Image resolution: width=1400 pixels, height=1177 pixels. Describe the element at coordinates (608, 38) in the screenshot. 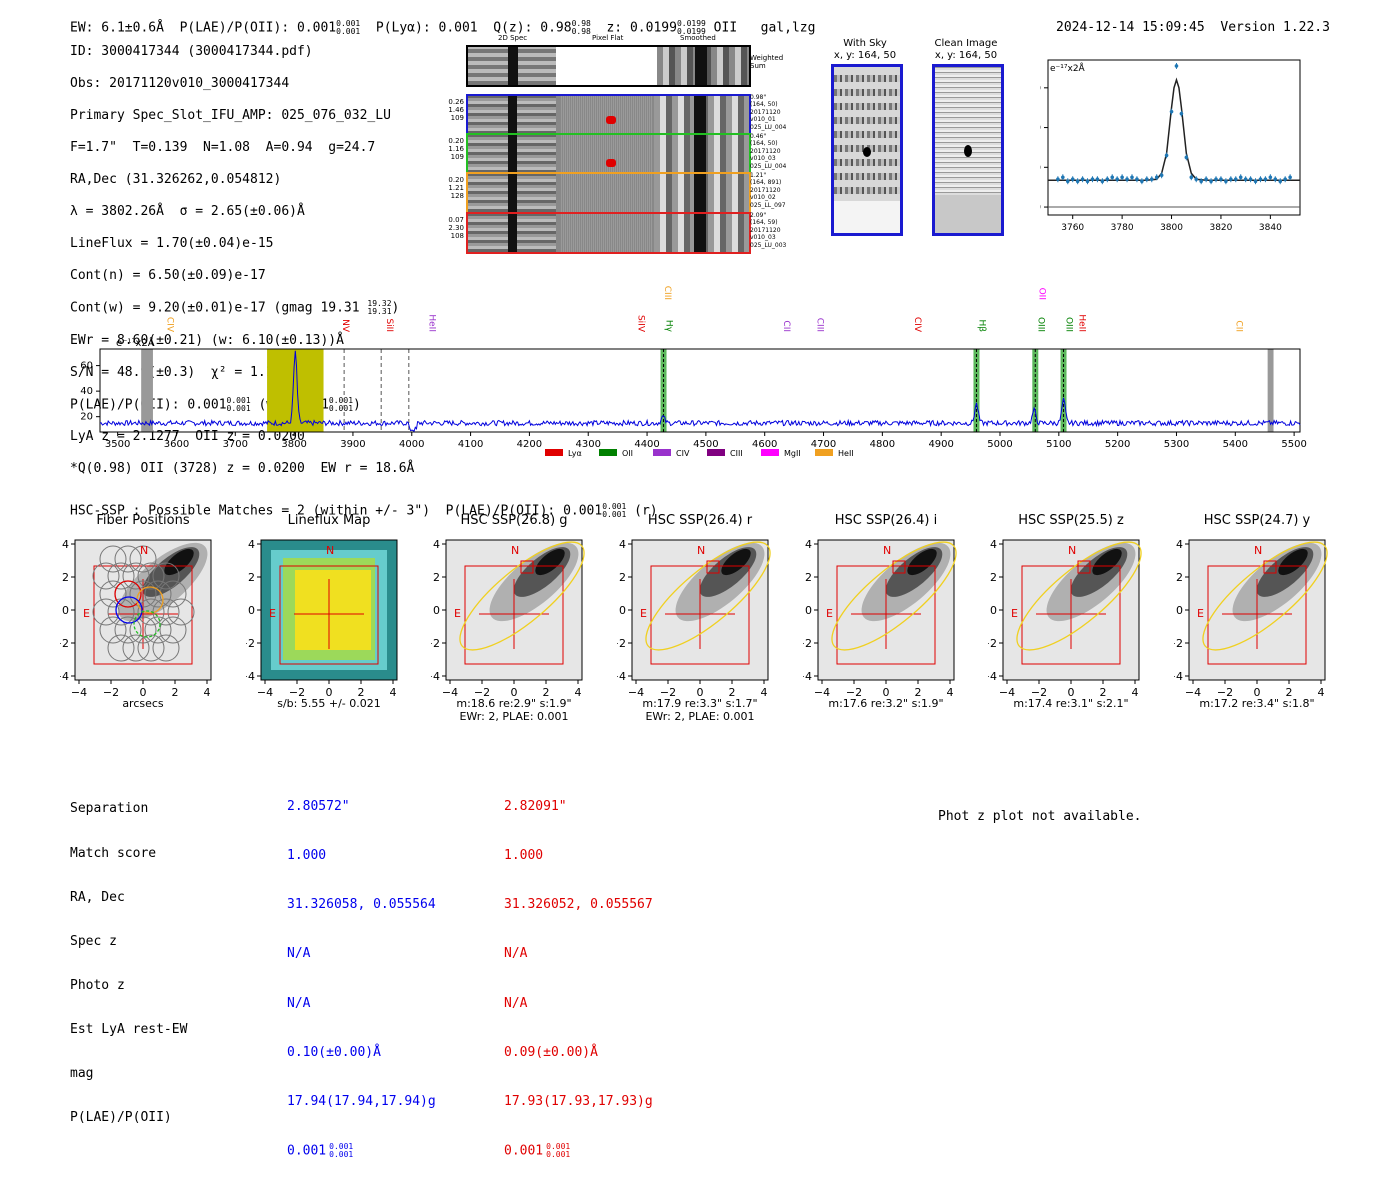

I see `spec2d-col-pixelflat: Pixel Flat` at that location.